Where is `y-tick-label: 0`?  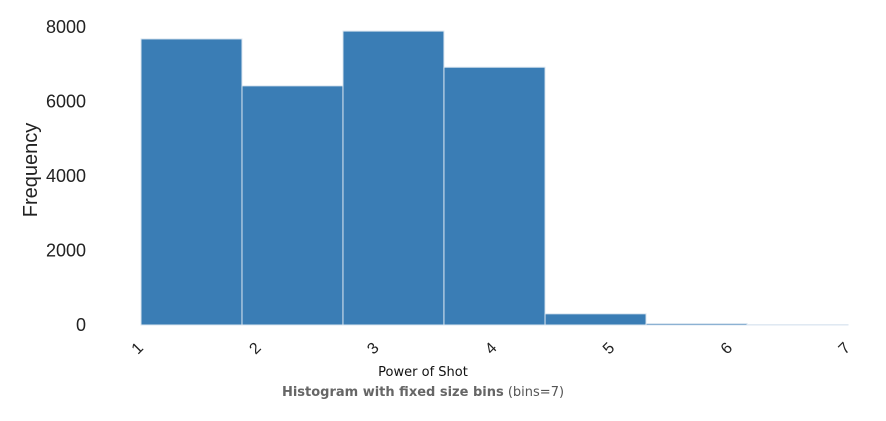
y-tick-label: 0 is located at coordinates (81, 325).